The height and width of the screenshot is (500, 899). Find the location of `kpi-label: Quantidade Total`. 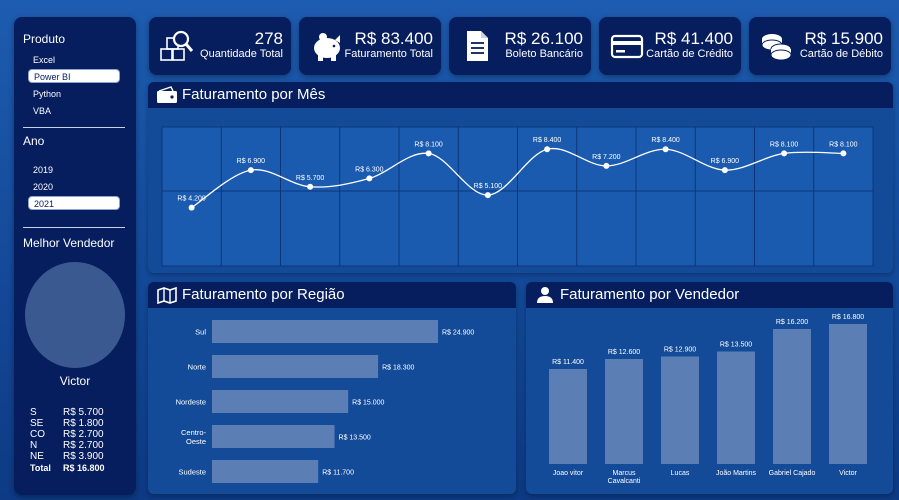

kpi-label: Quantidade Total is located at coordinates (241, 54).